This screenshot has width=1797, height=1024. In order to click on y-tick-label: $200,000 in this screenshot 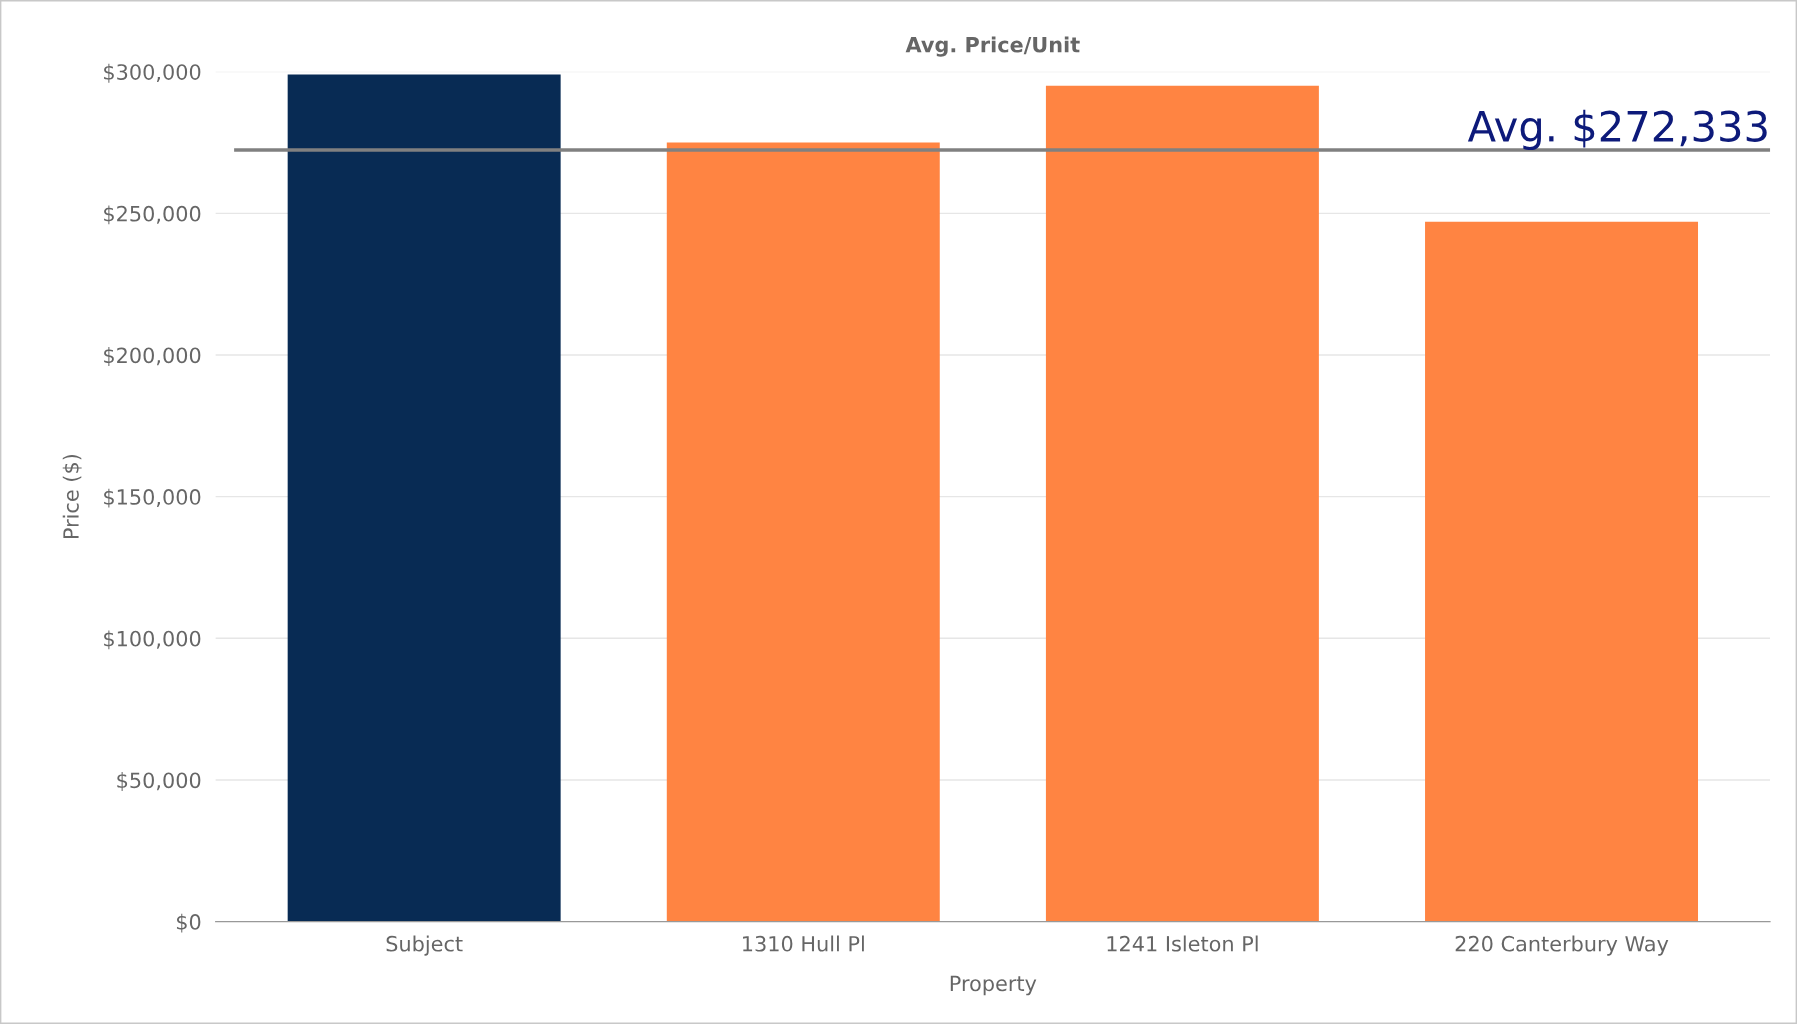, I will do `click(152, 356)`.